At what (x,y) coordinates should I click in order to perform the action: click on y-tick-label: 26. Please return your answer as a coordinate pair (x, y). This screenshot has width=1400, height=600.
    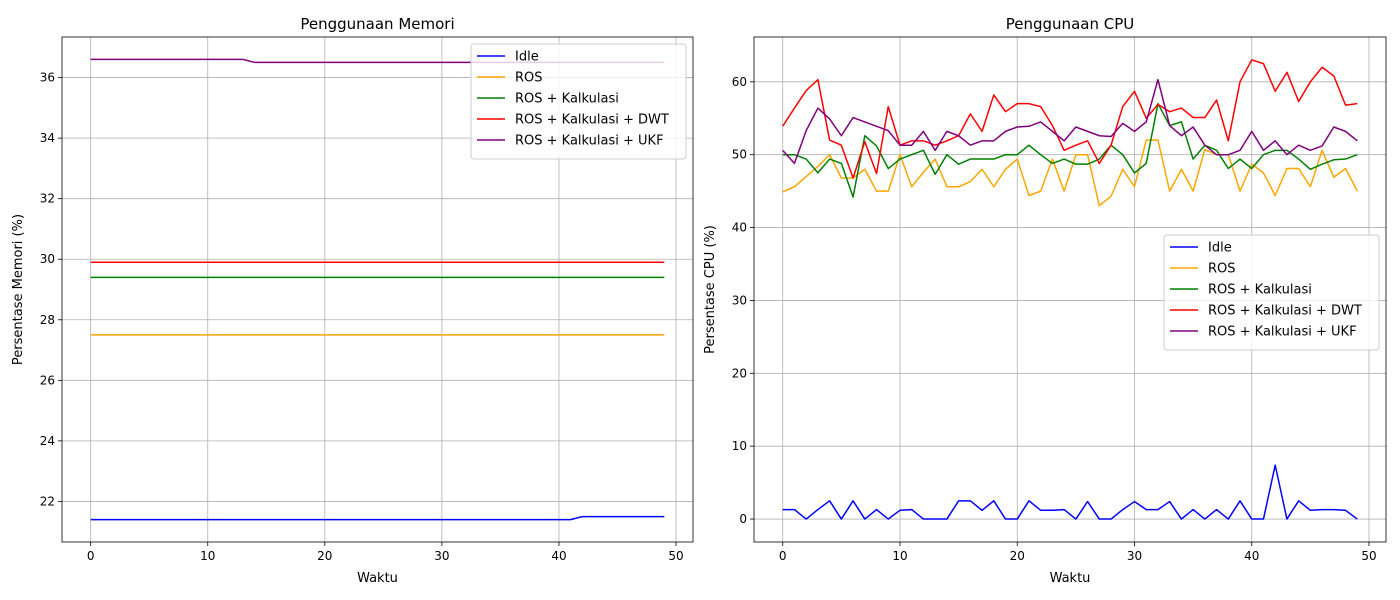
    Looking at the image, I should click on (47, 380).